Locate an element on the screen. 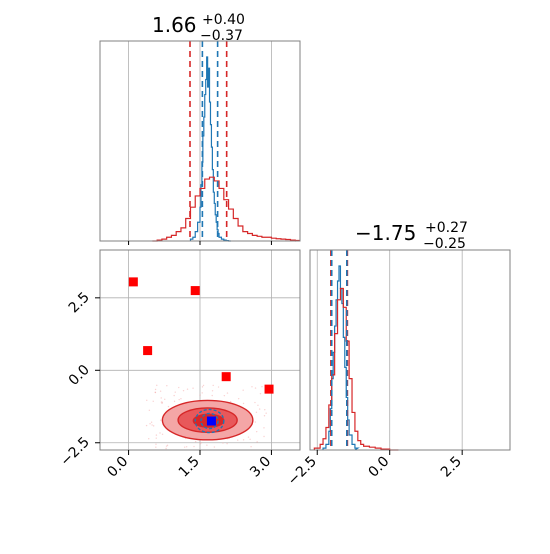  title-lower-param-1: −0.25 is located at coordinates (444, 244).